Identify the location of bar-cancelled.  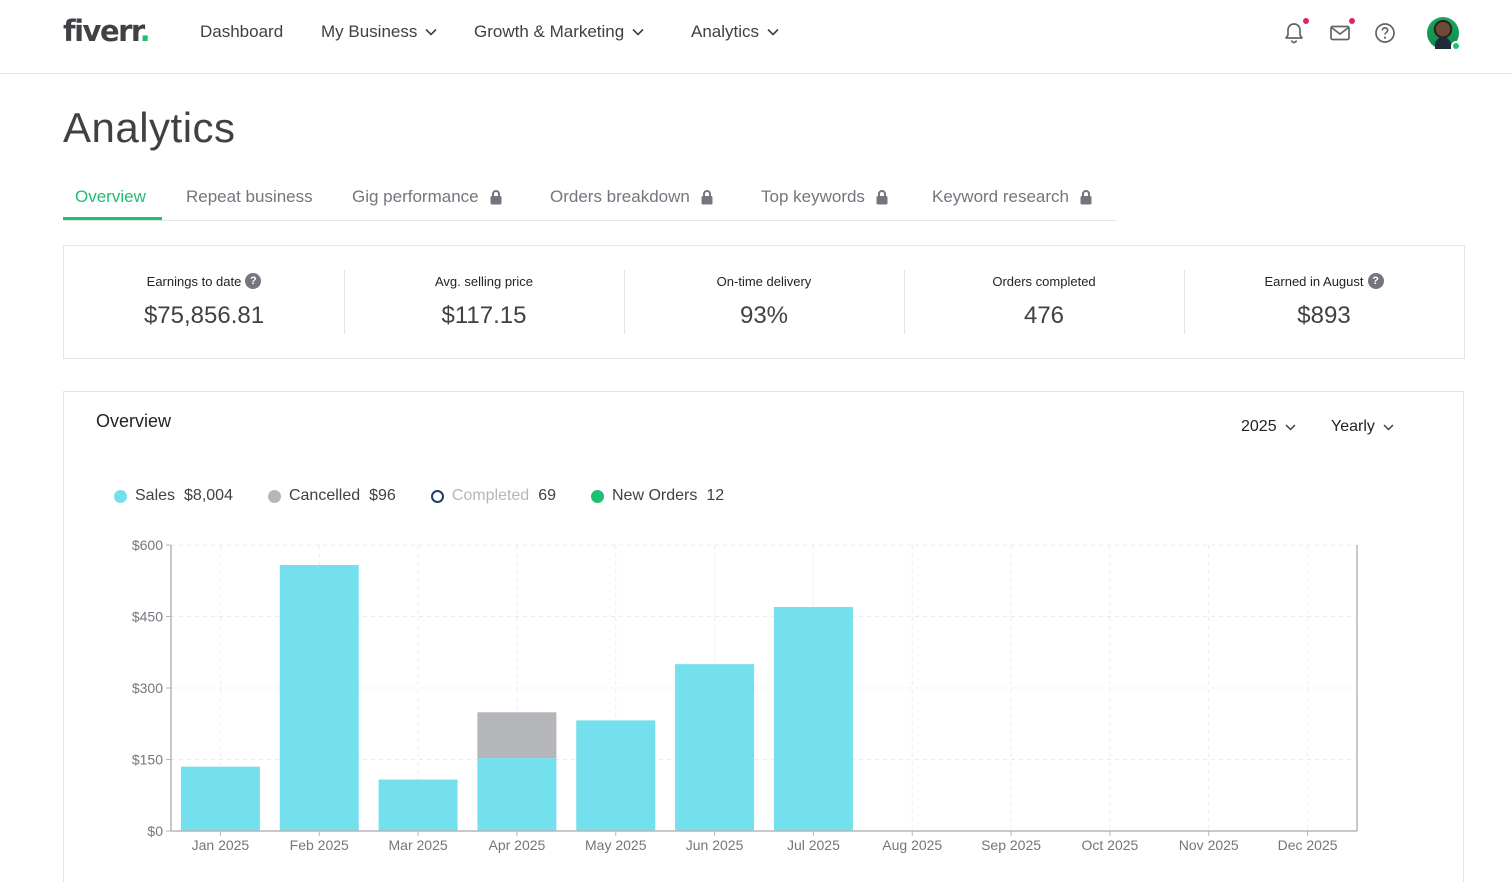
(517, 735).